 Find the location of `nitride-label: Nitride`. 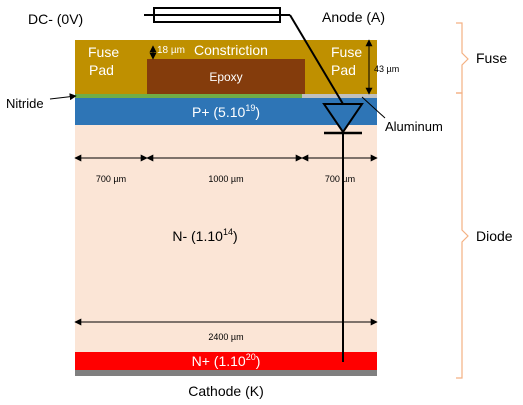

nitride-label: Nitride is located at coordinates (25, 103).